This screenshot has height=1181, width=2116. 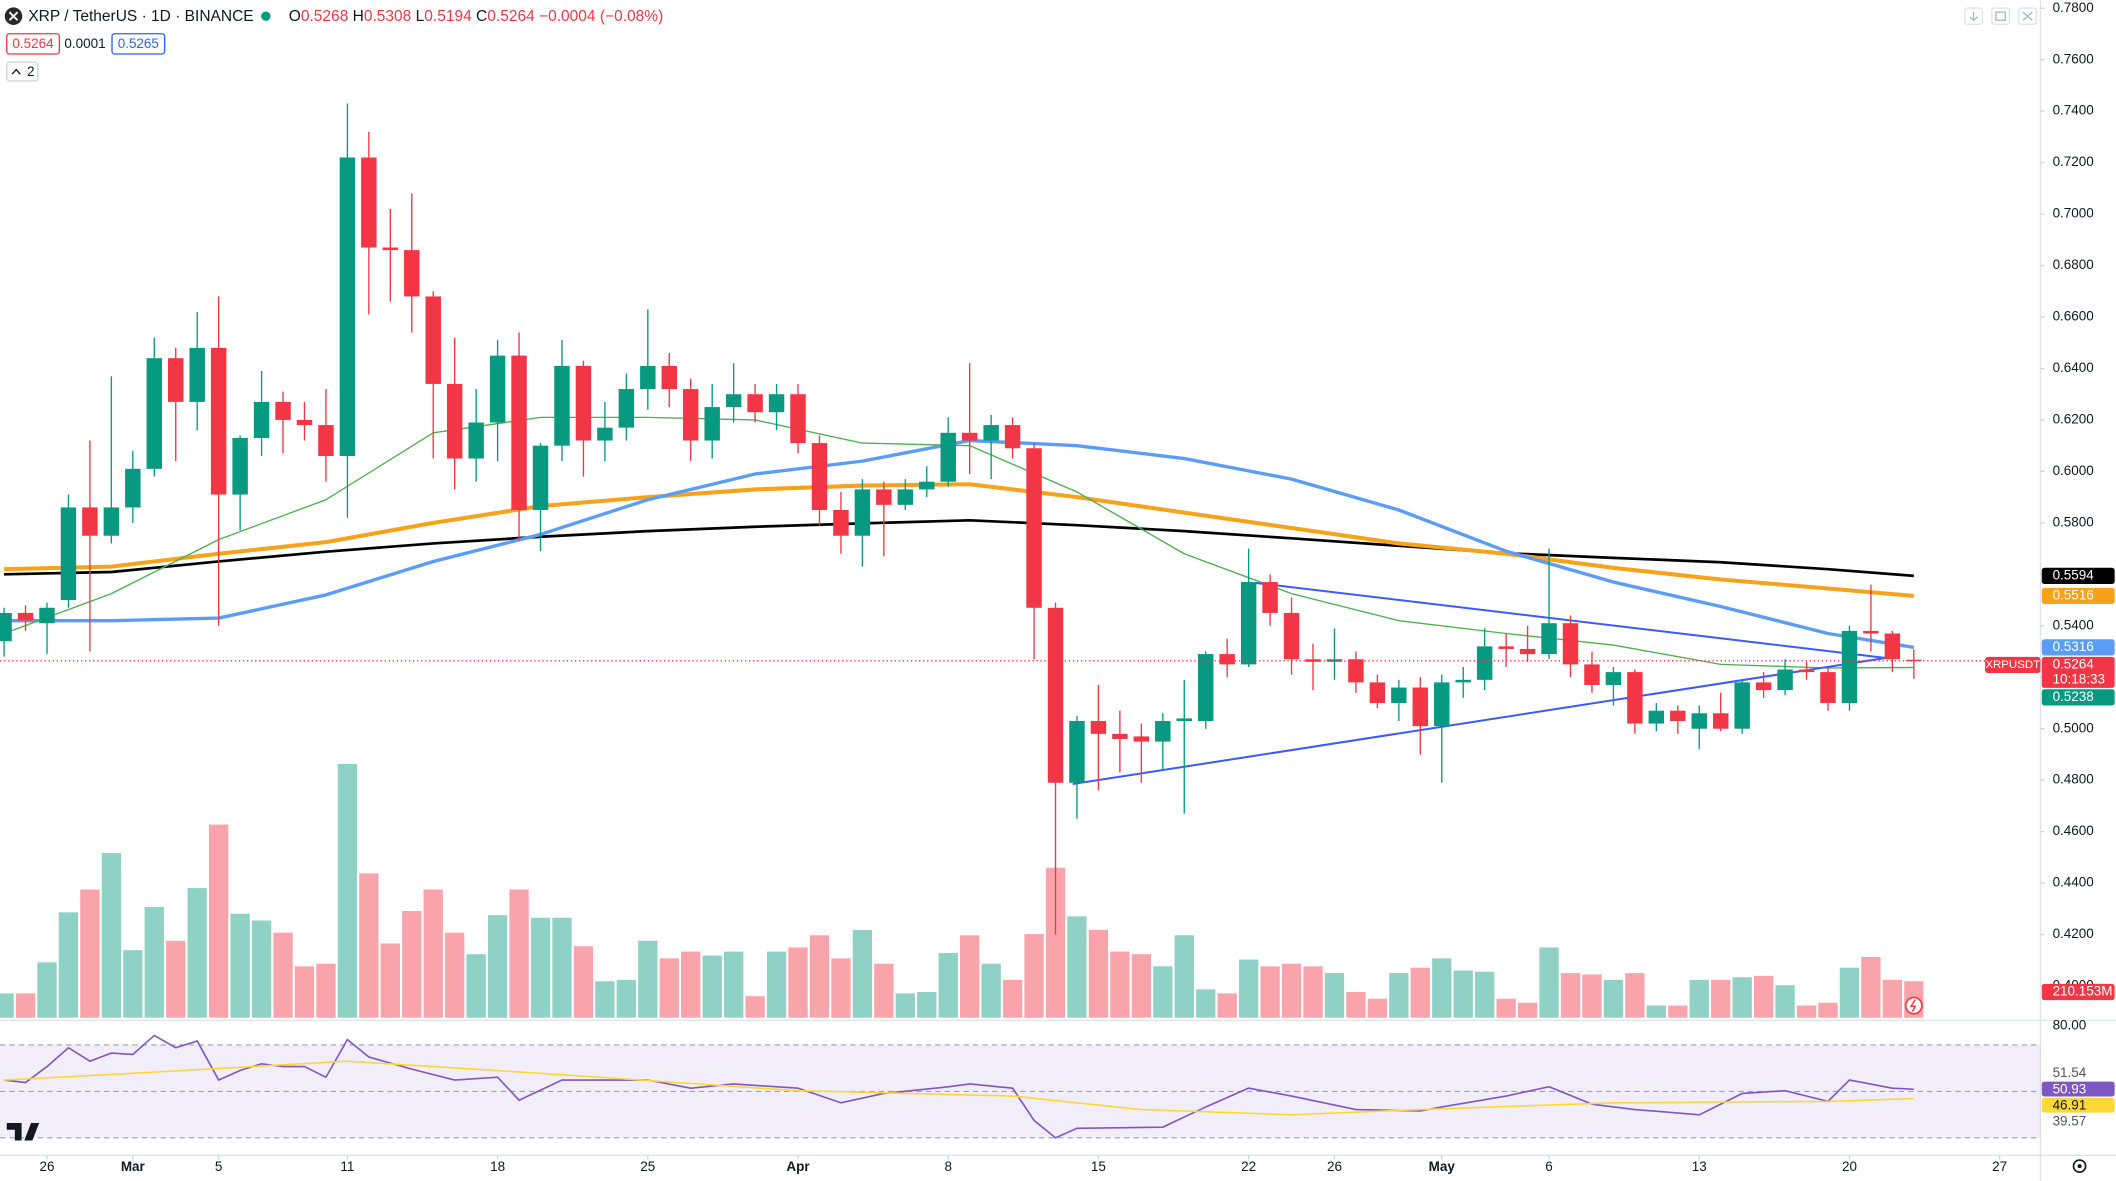 I want to click on y-tick-label: 0.6800, so click(x=2073, y=264).